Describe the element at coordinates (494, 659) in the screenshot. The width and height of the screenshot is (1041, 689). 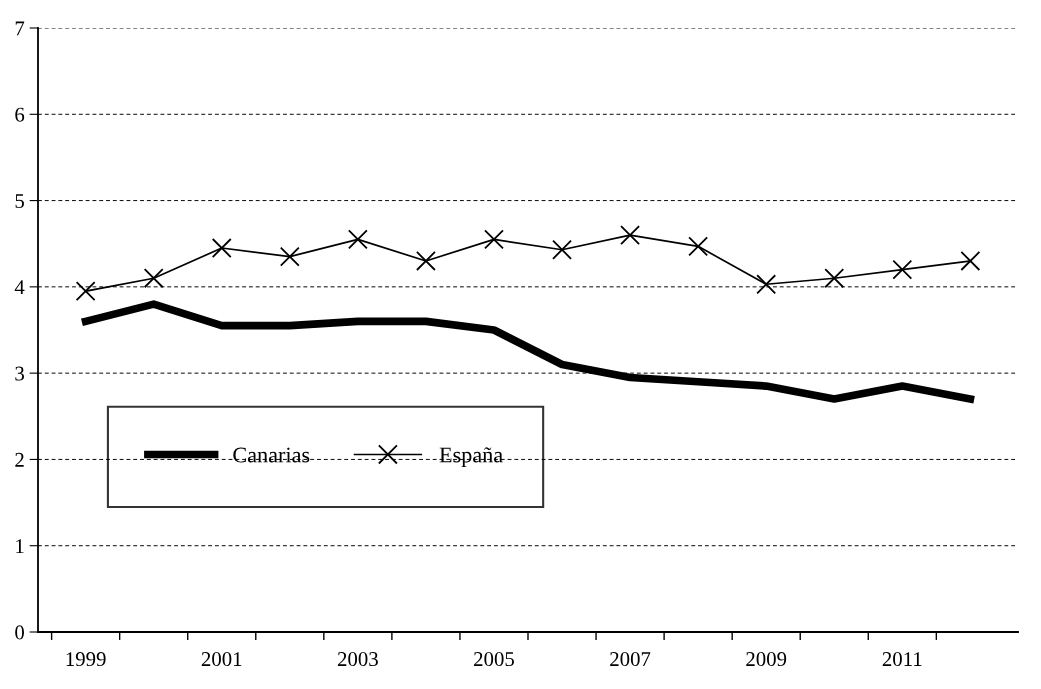
I see `x-tick-label: 2005` at that location.